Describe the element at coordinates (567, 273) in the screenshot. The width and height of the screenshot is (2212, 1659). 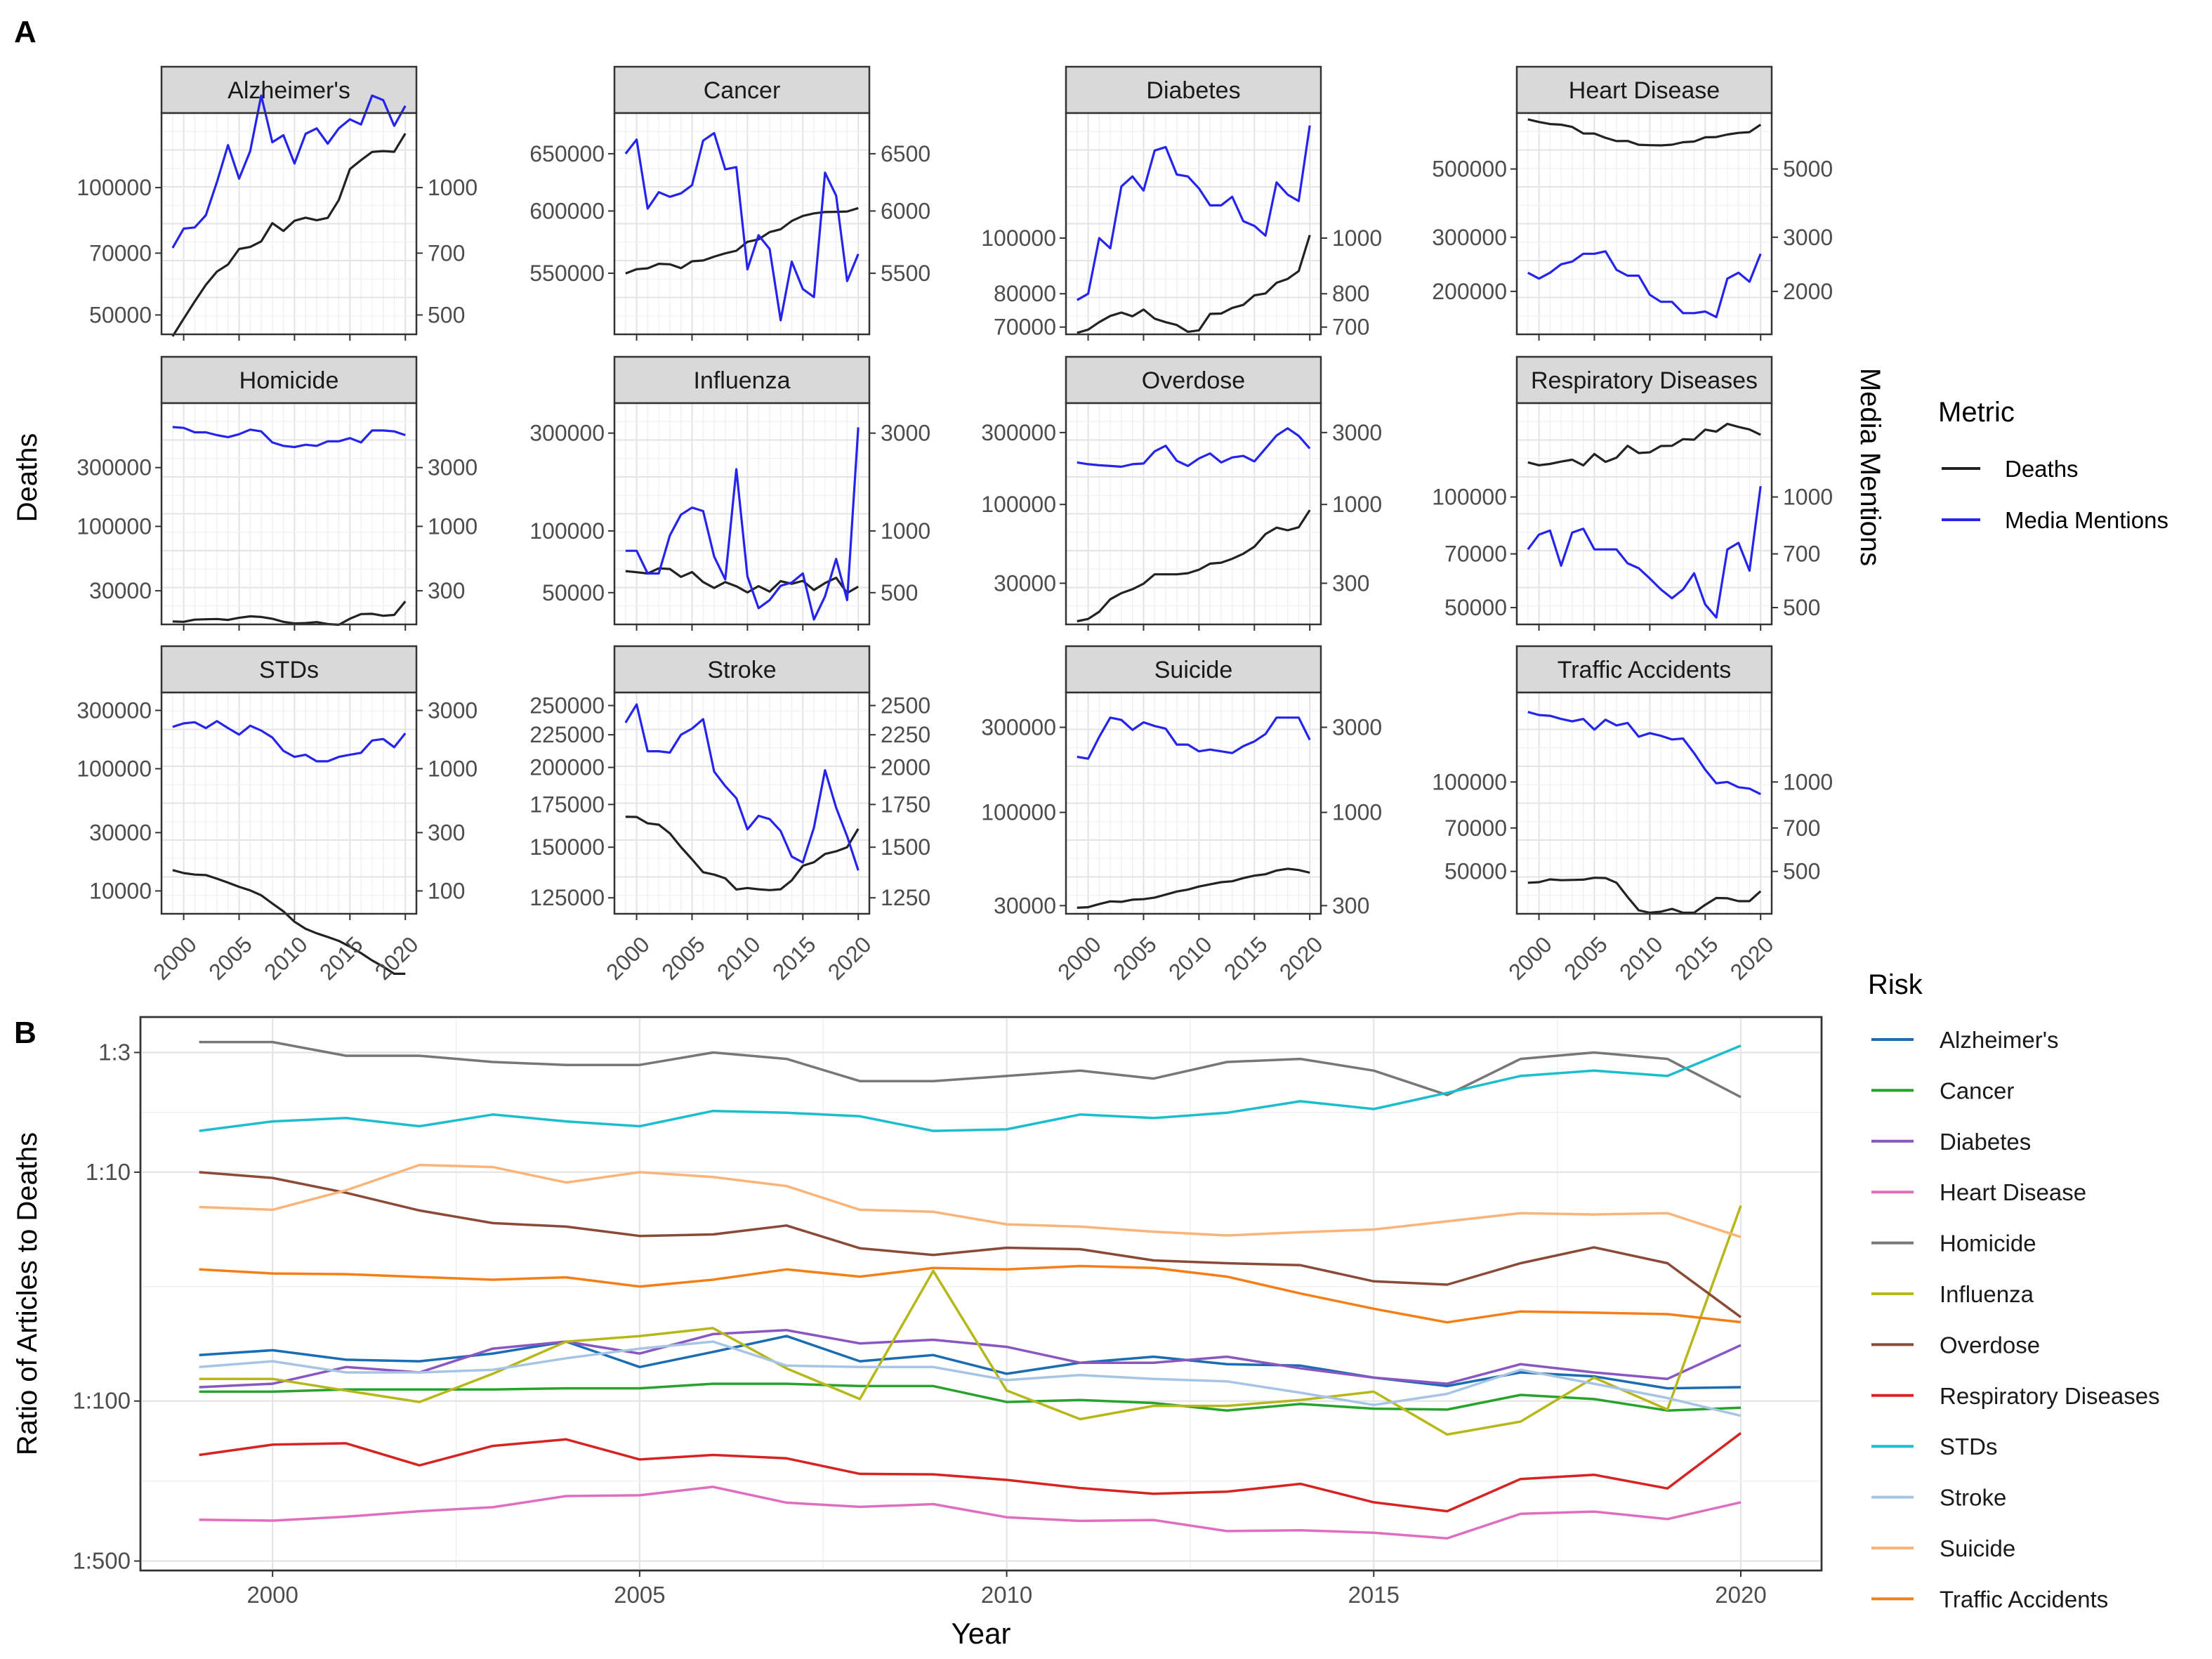
I see `left-tick-label: 550000` at that location.